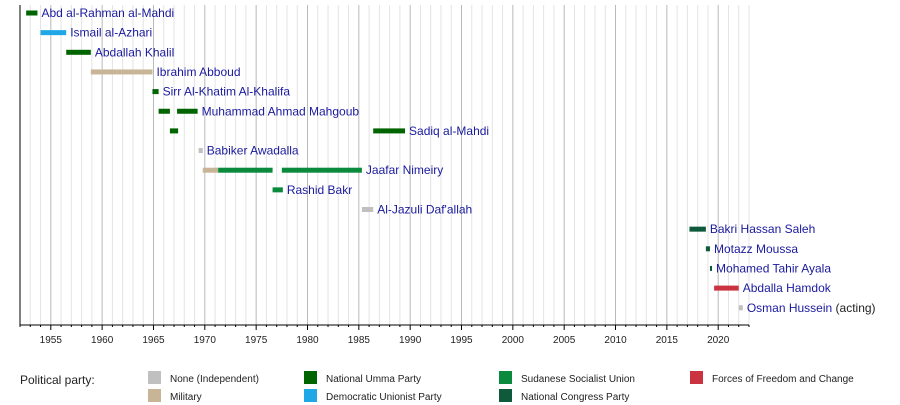  What do you see at coordinates (410, 340) in the screenshot?
I see `x-tick-label: 1990` at bounding box center [410, 340].